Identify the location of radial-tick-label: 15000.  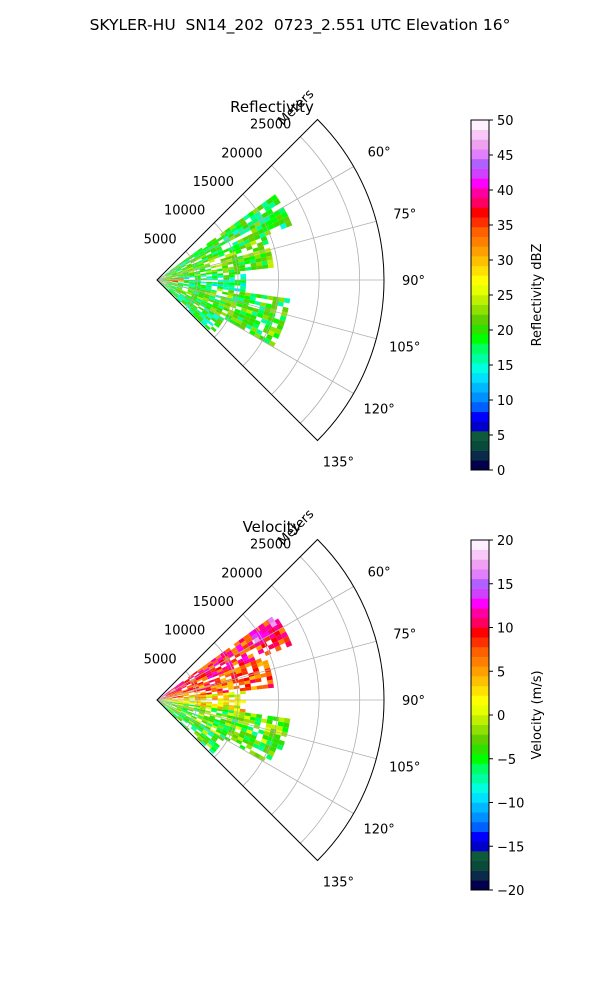
(213, 602).